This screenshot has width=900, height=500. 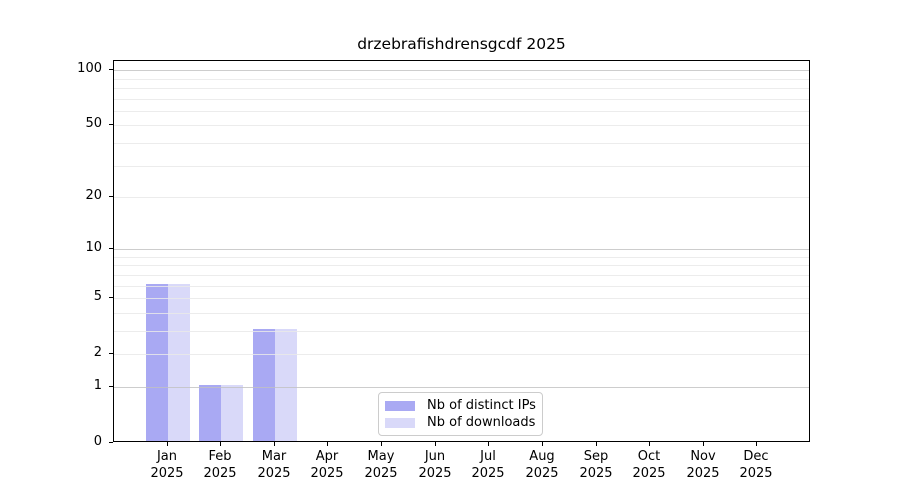 I want to click on chart-title: drzebrafishdrensgcdf 2025, so click(x=461, y=44).